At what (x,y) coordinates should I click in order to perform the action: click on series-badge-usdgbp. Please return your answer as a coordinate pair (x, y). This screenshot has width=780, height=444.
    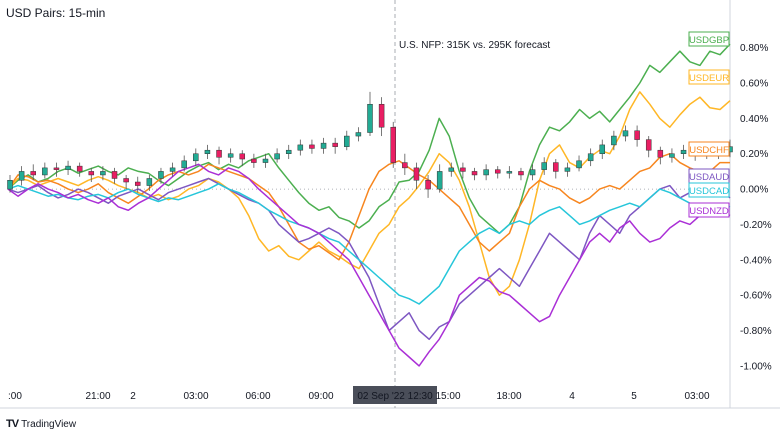
    Looking at the image, I should click on (709, 39).